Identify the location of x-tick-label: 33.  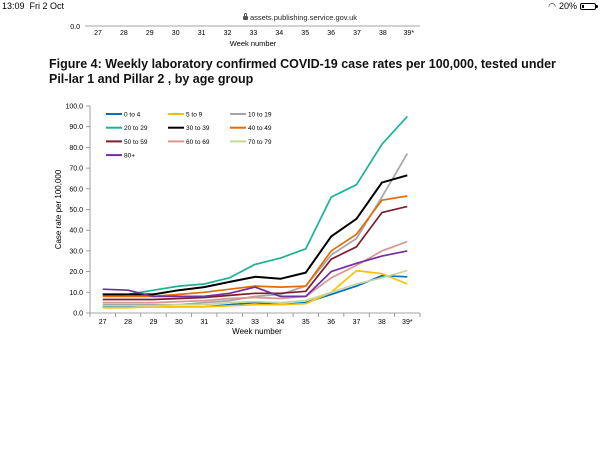
(255, 322).